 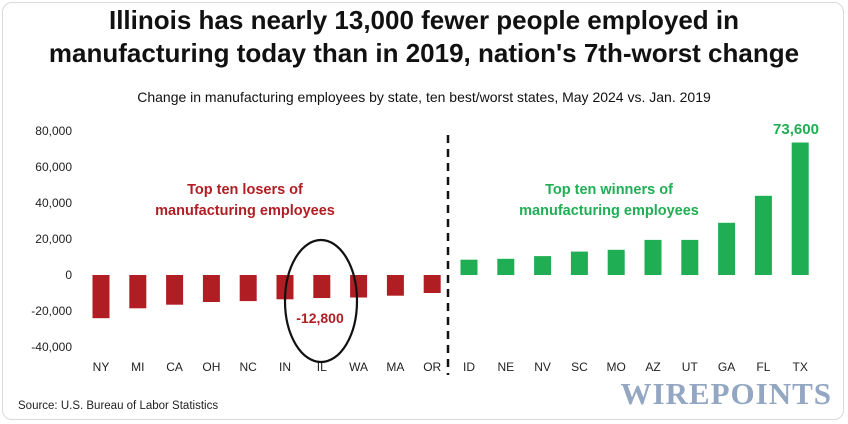 I want to click on bar-ma, so click(x=395, y=285).